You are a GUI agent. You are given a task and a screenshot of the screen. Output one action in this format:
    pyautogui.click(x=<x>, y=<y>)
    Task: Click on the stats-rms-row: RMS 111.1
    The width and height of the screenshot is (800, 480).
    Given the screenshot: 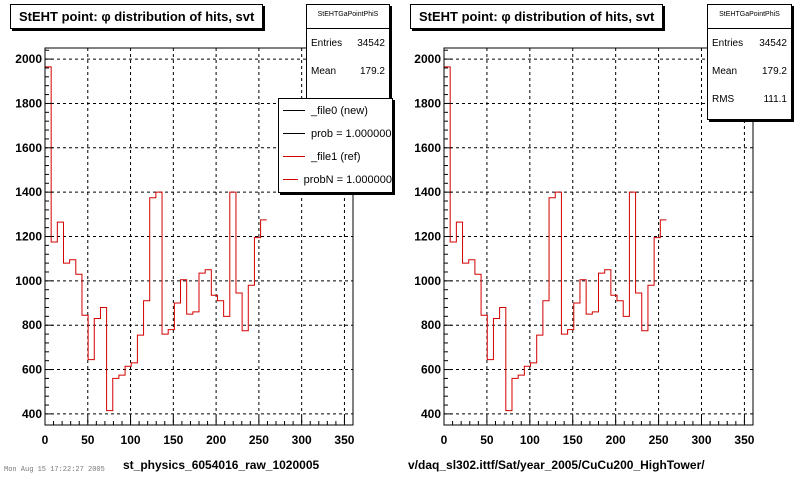 What is the action you would take?
    pyautogui.click(x=749, y=99)
    